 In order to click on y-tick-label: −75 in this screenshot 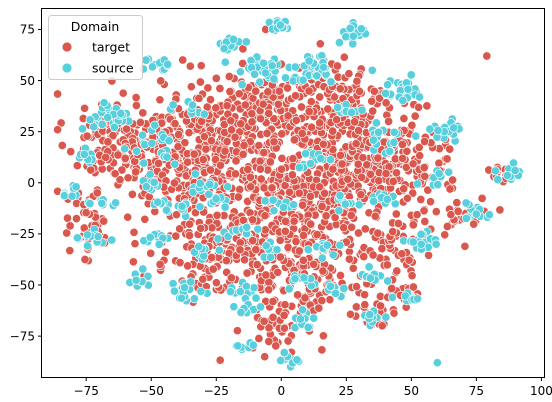, I will do `click(22, 336)`.